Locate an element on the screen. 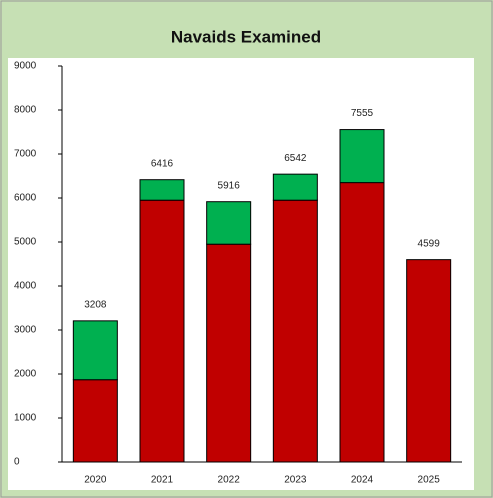 This screenshot has width=493, height=498. y-tick-label: 7000 is located at coordinates (25, 154).